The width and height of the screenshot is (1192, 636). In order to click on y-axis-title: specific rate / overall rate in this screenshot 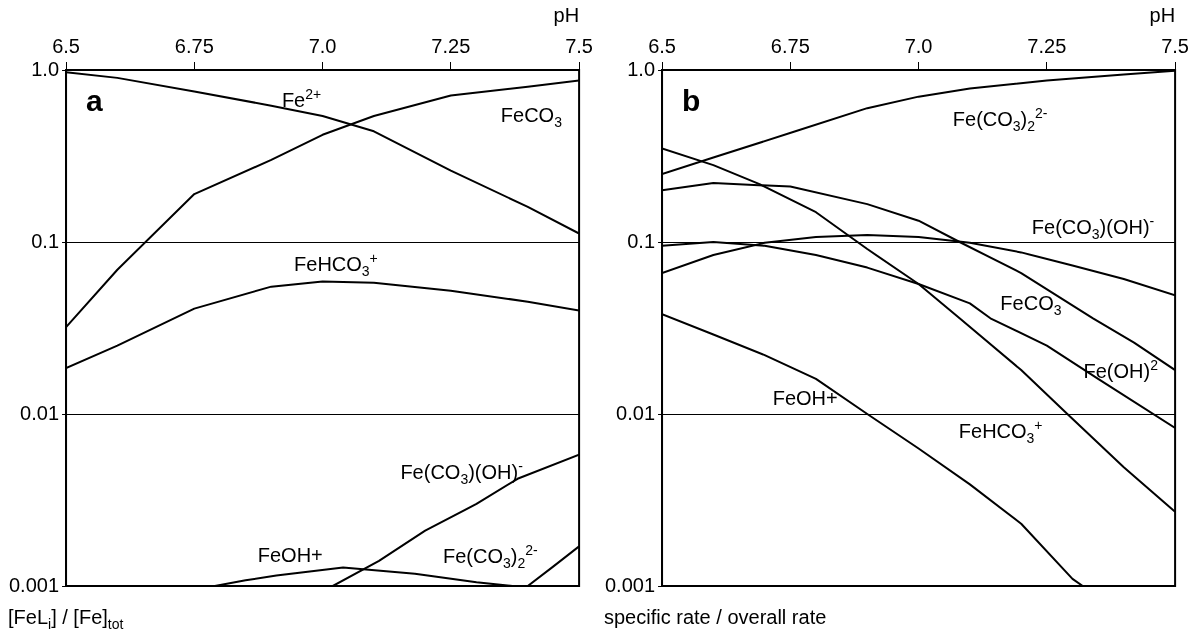, I will do `click(715, 617)`.